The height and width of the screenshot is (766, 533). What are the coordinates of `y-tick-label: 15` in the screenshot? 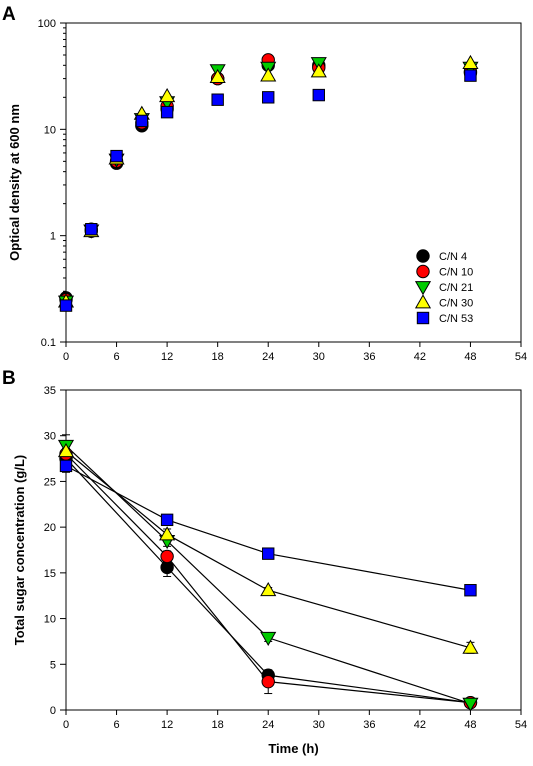 It's located at (50, 574).